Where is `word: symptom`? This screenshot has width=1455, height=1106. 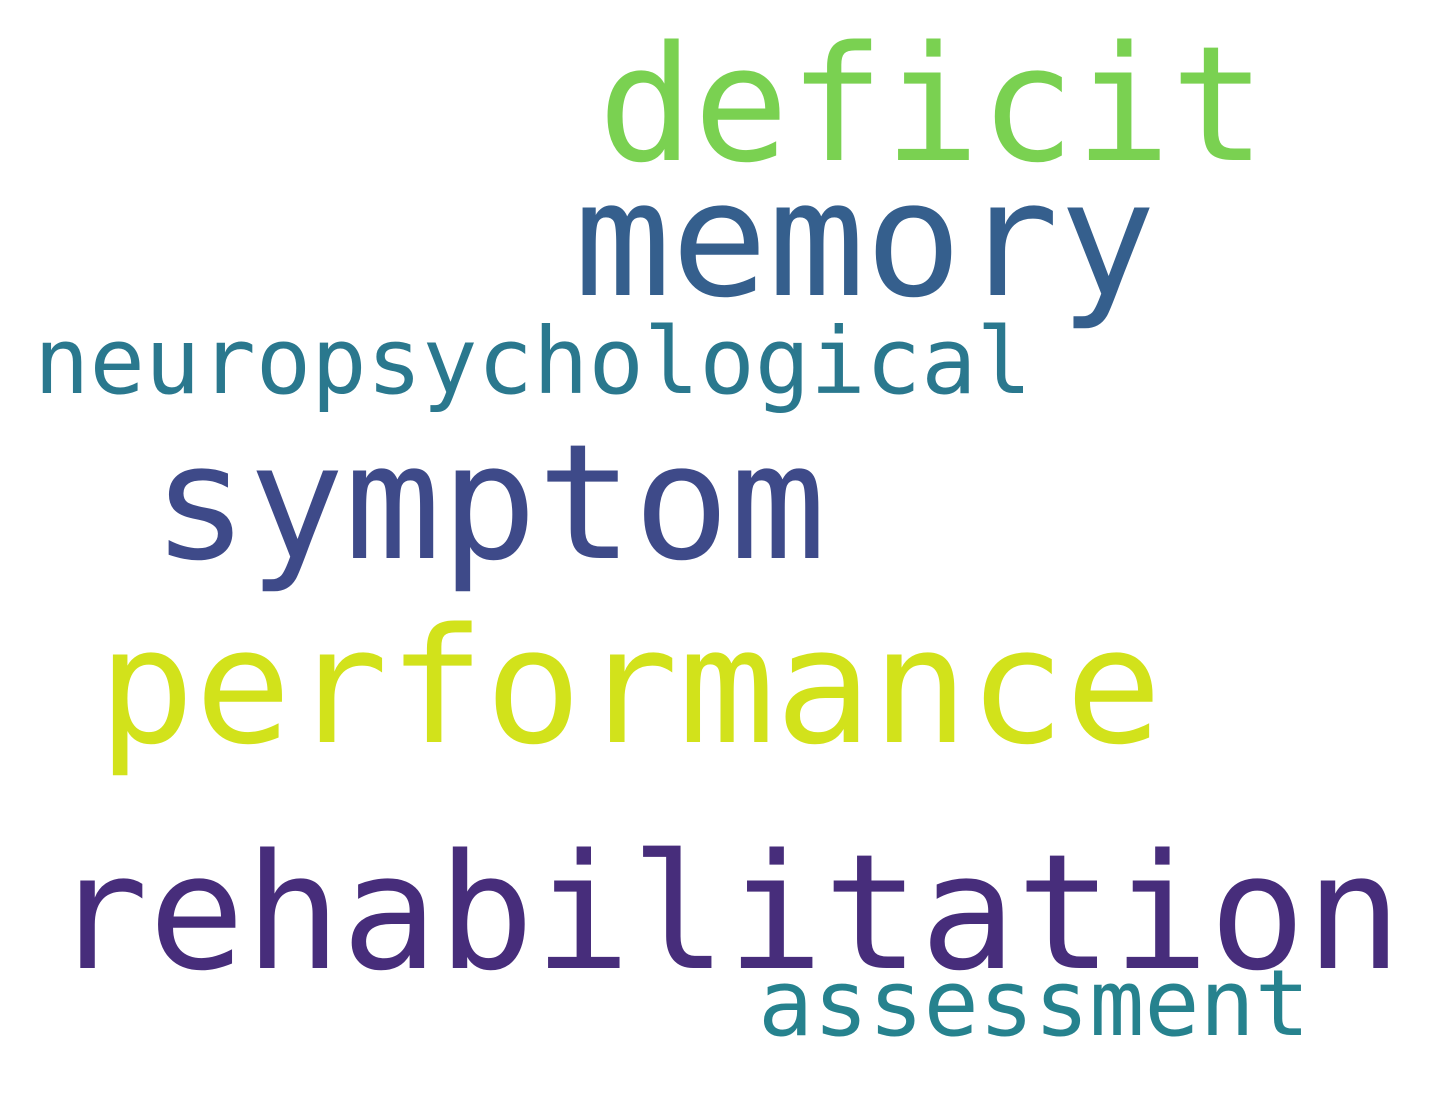 word: symptom is located at coordinates (489, 502).